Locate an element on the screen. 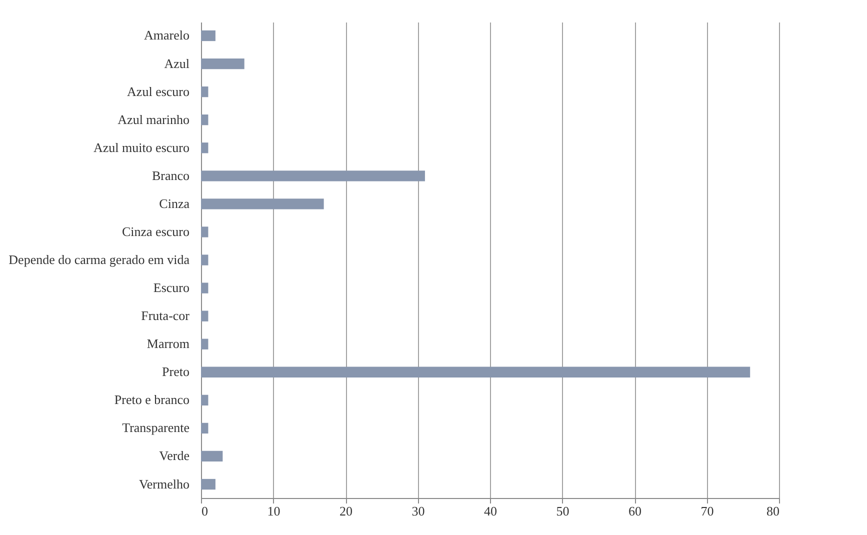  y-tick-label: Preto is located at coordinates (176, 372).